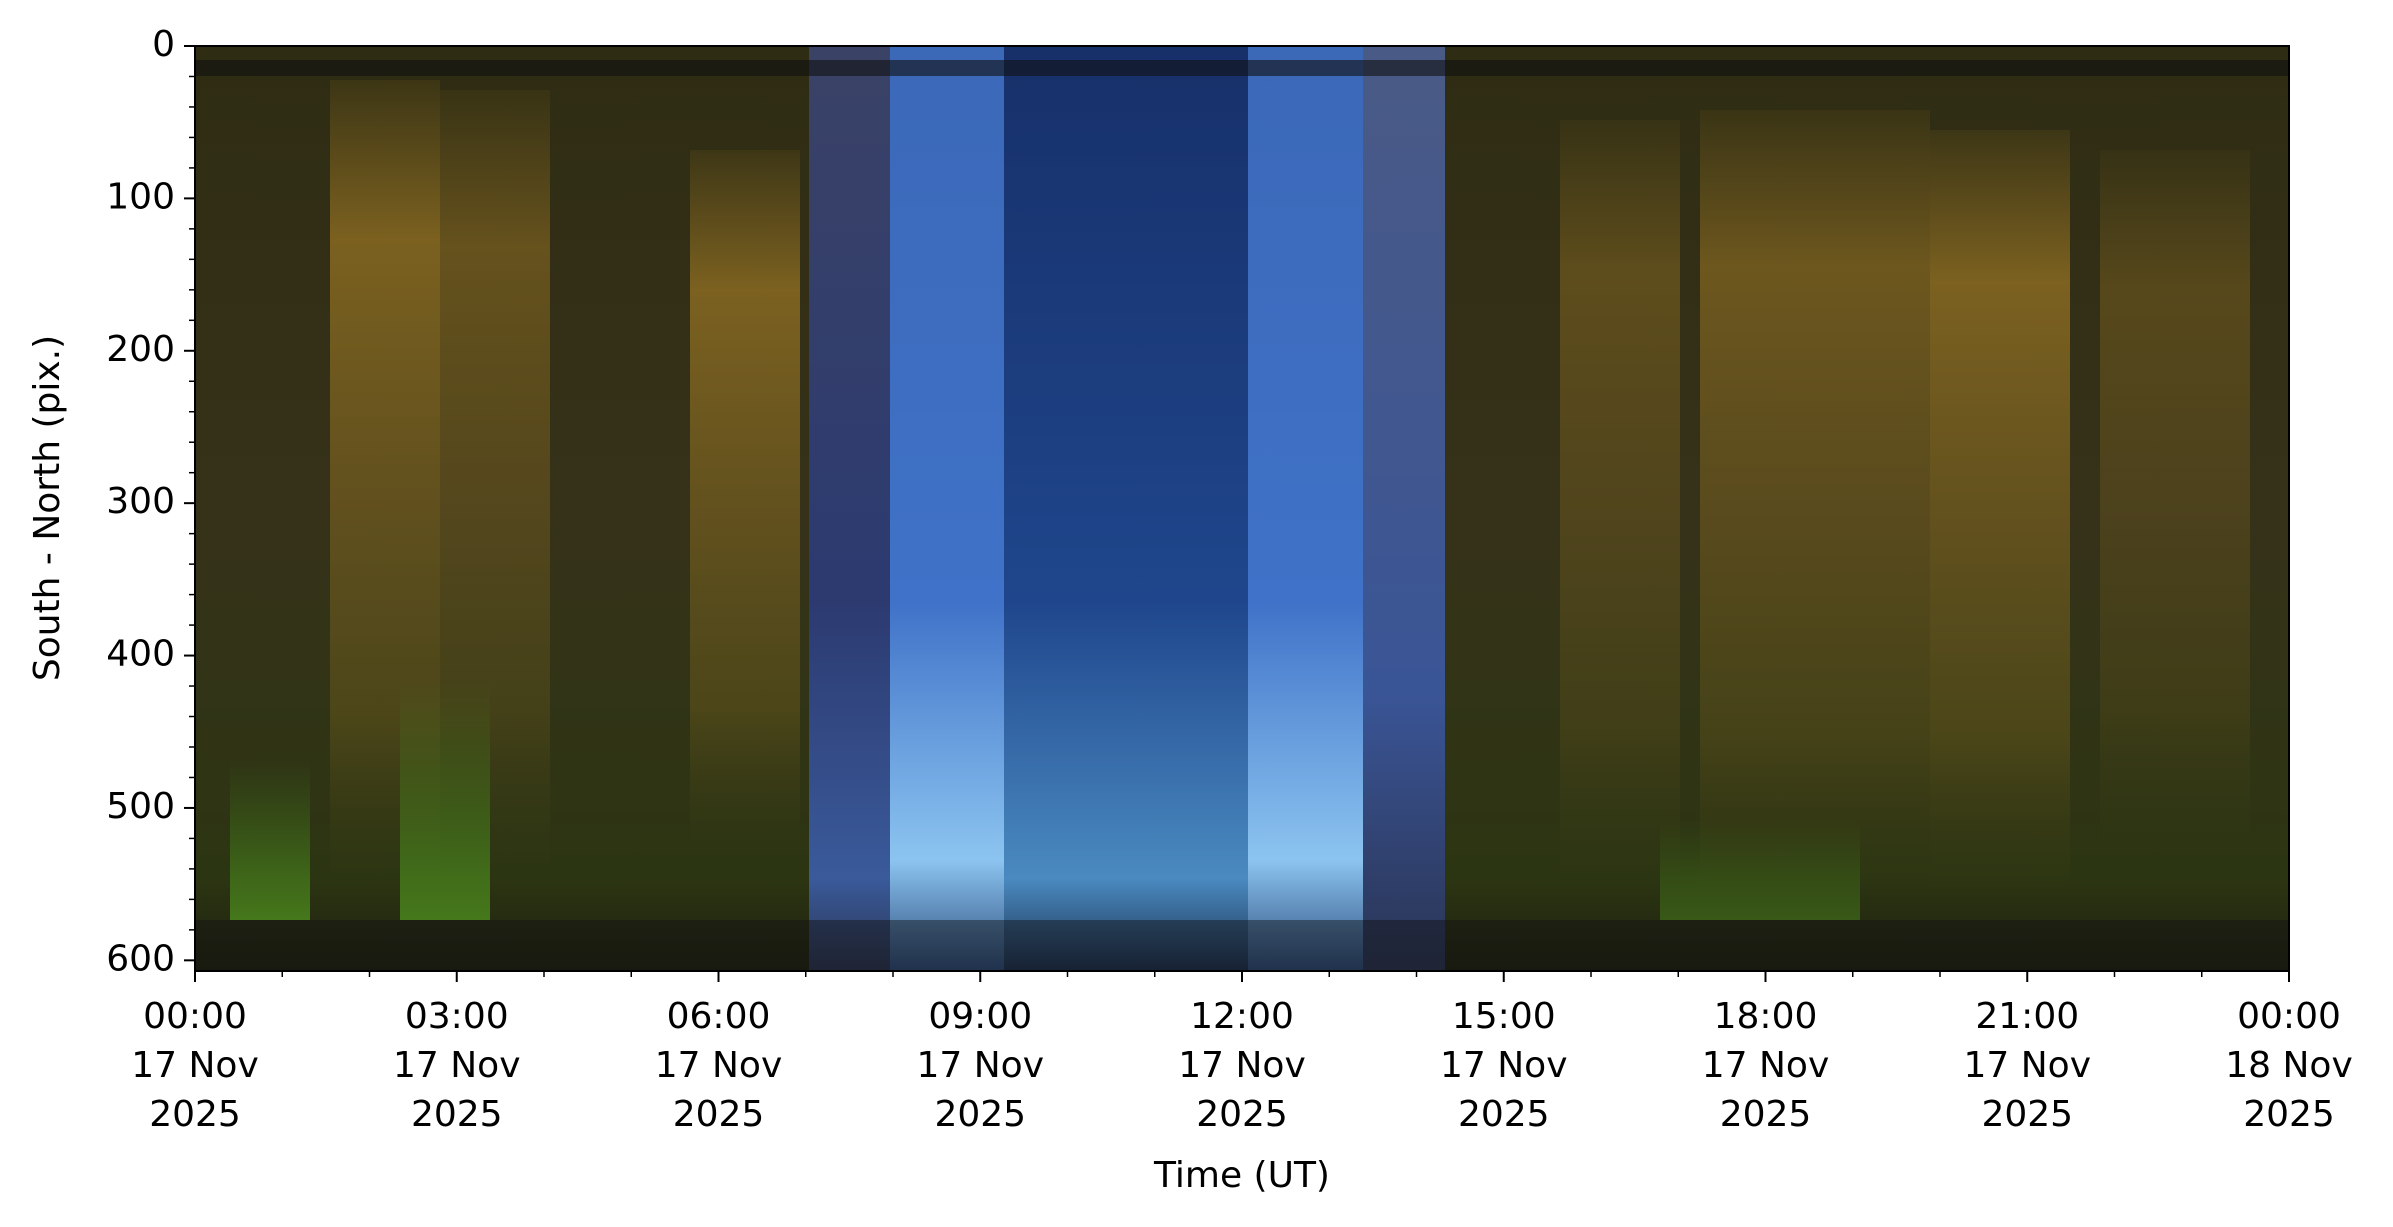 The image size is (2393, 1227). I want to click on y-tick-label: 300, so click(140, 501).